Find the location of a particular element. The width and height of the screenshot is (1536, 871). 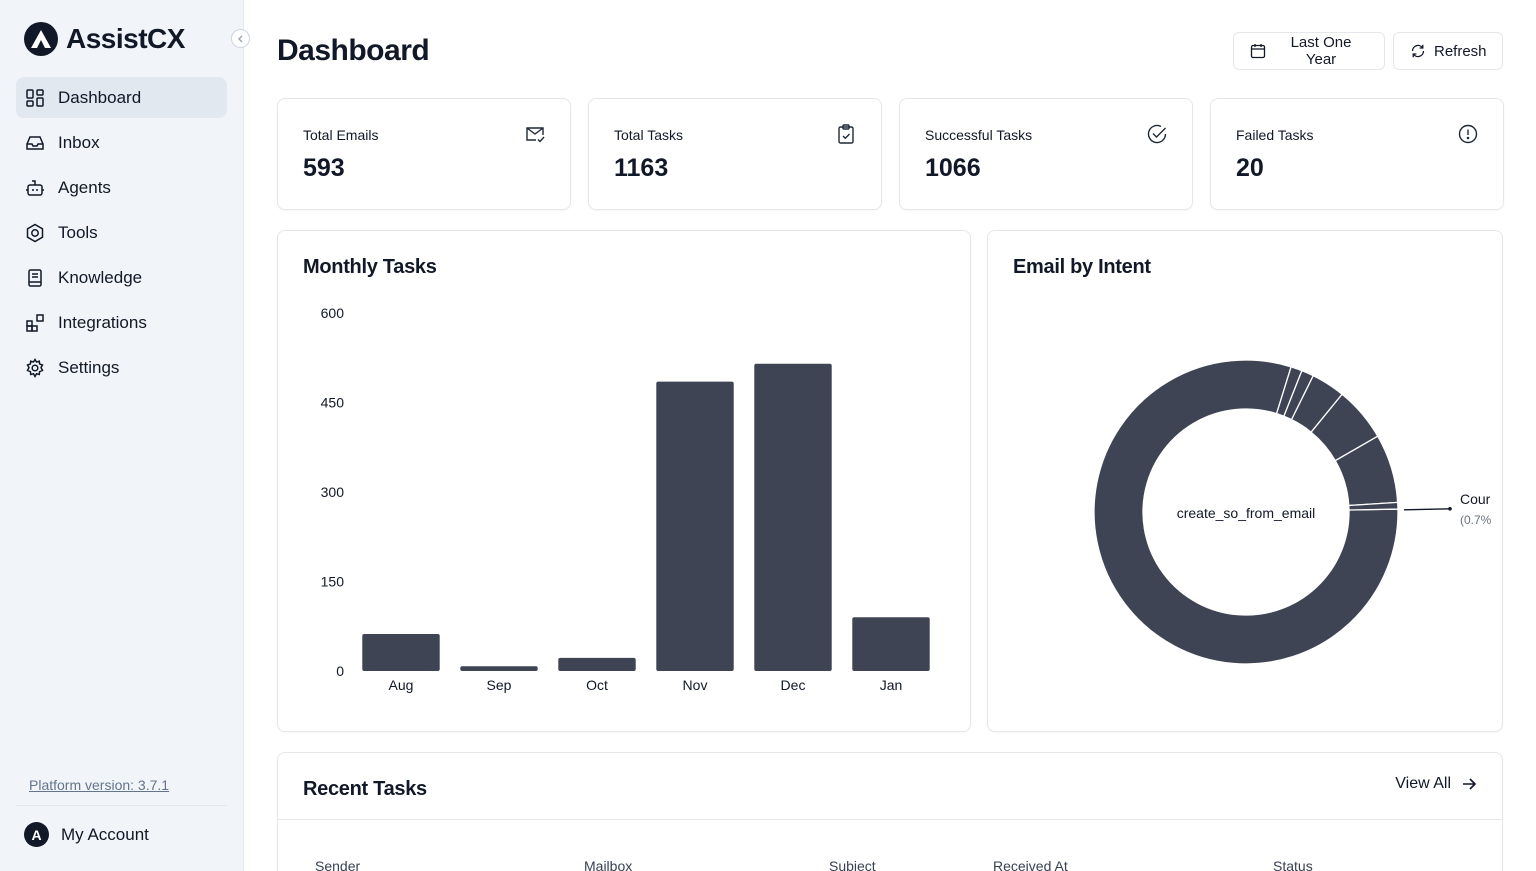

y-tick-label: 300 is located at coordinates (333, 492).